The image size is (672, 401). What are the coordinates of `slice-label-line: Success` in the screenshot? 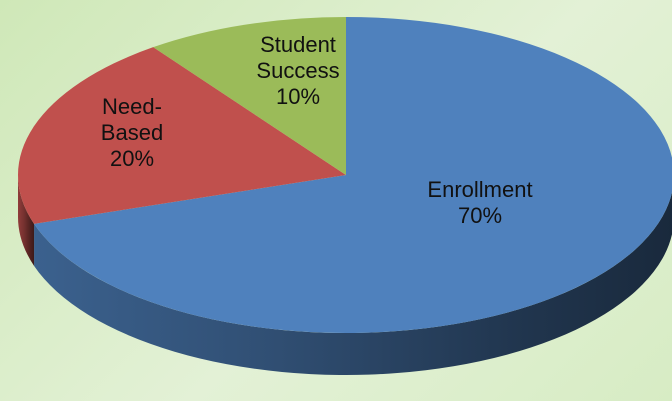 It's located at (297, 70).